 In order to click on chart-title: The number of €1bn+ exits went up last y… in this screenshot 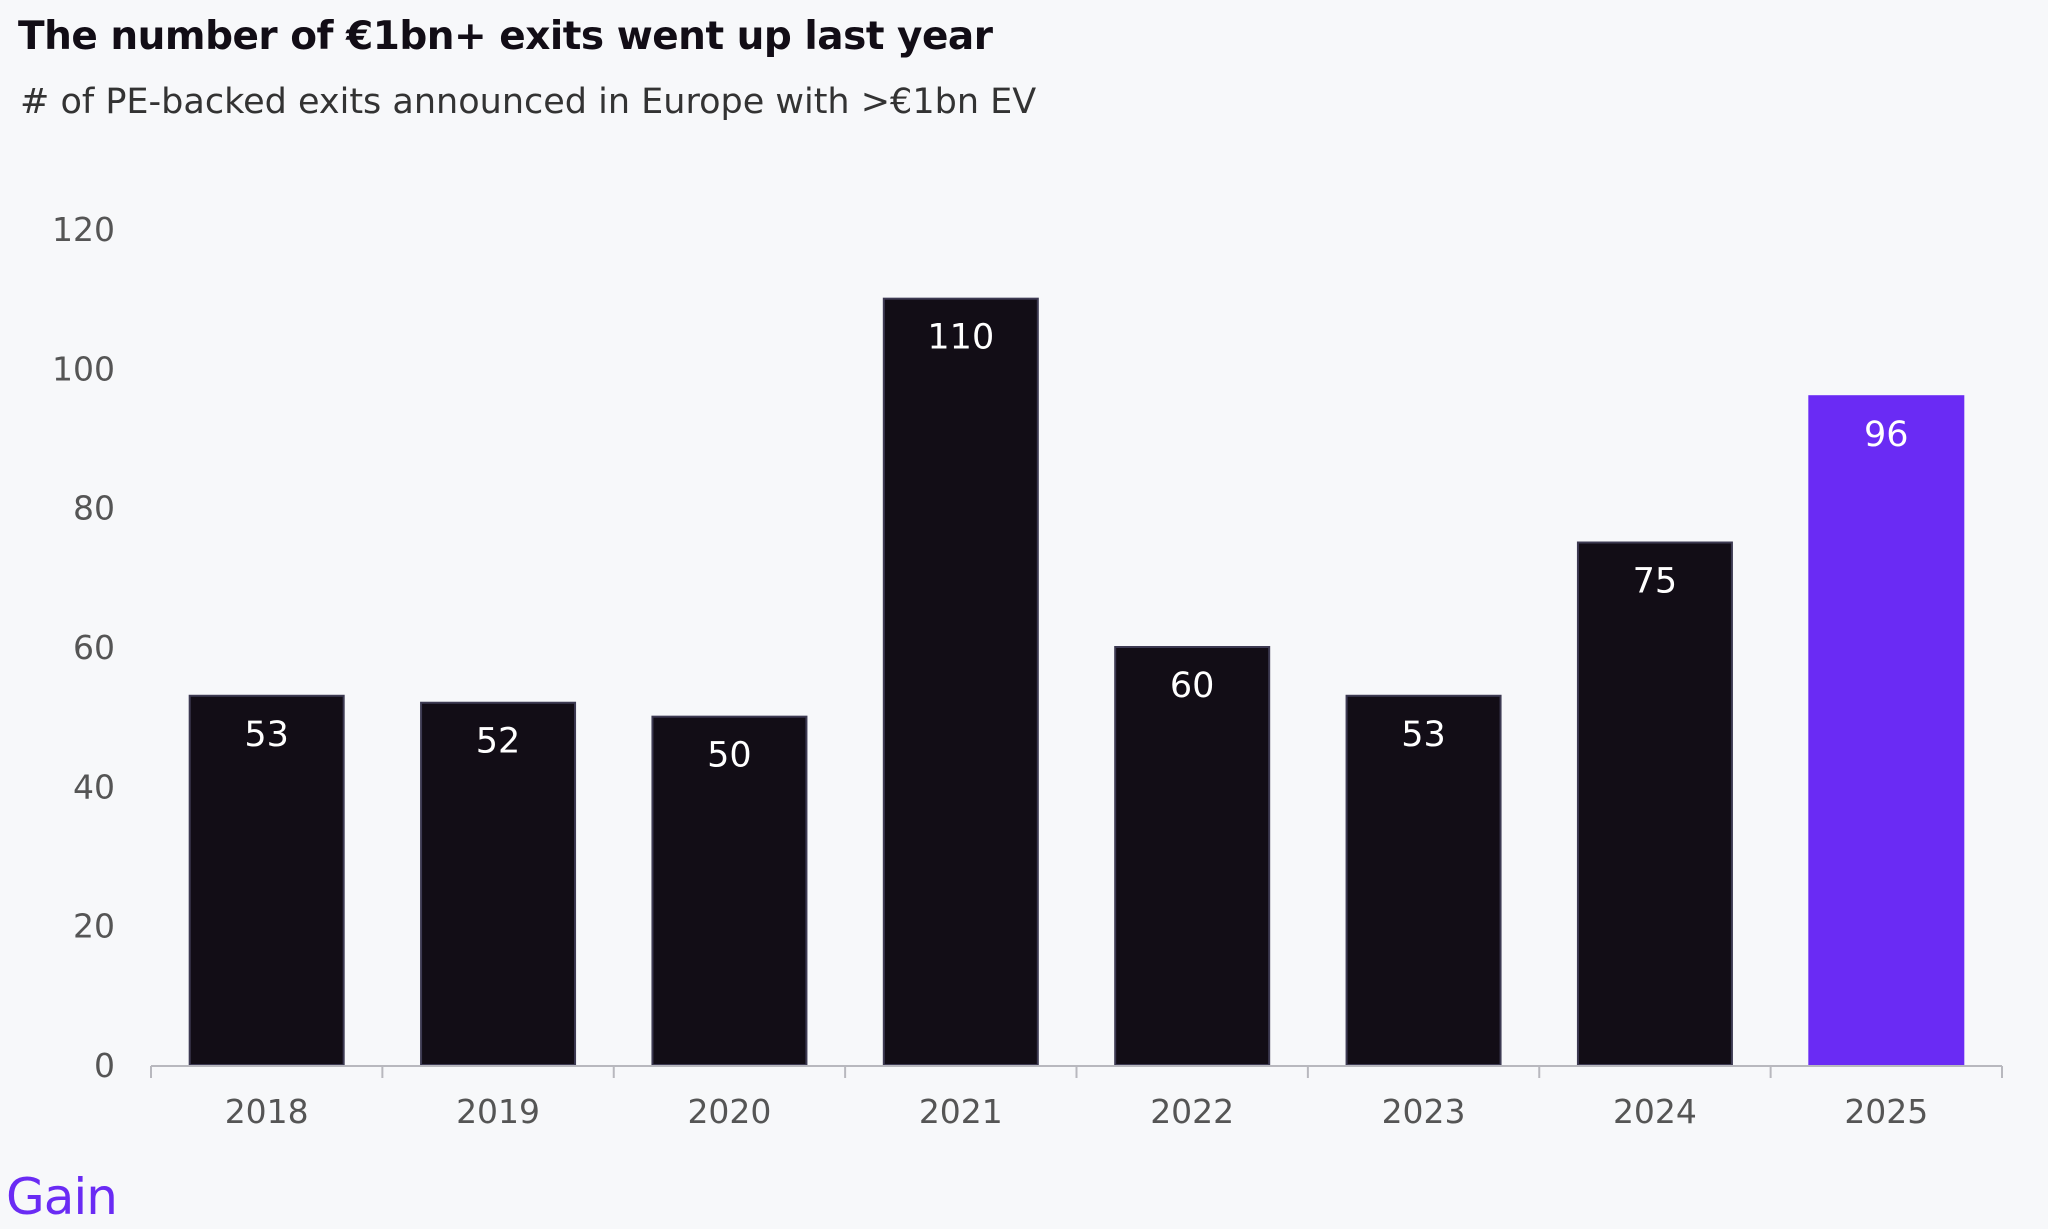, I will do `click(505, 36)`.